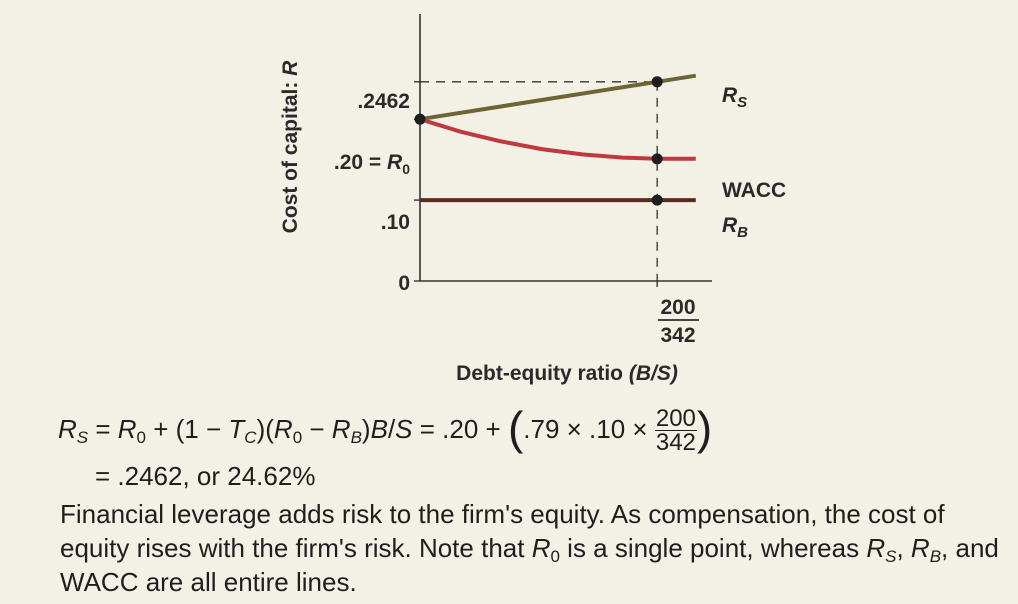 The height and width of the screenshot is (604, 1018). Describe the element at coordinates (404, 283) in the screenshot. I see `y-tick-0: 0` at that location.